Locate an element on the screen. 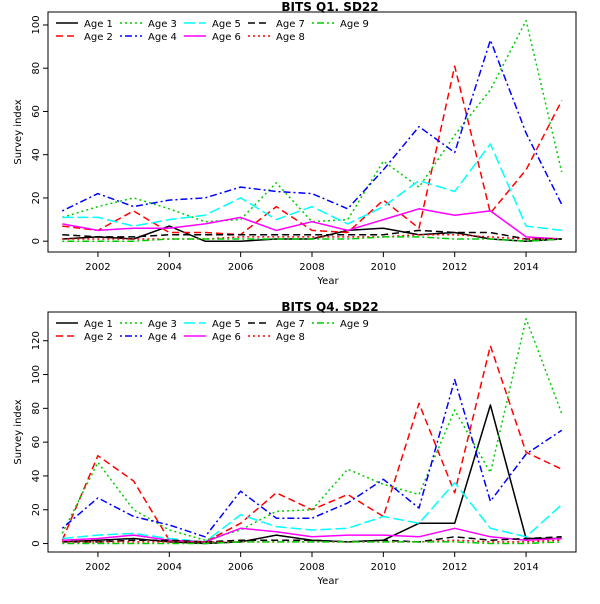  chart-title: BITS Q4. SD22 is located at coordinates (329, 307).